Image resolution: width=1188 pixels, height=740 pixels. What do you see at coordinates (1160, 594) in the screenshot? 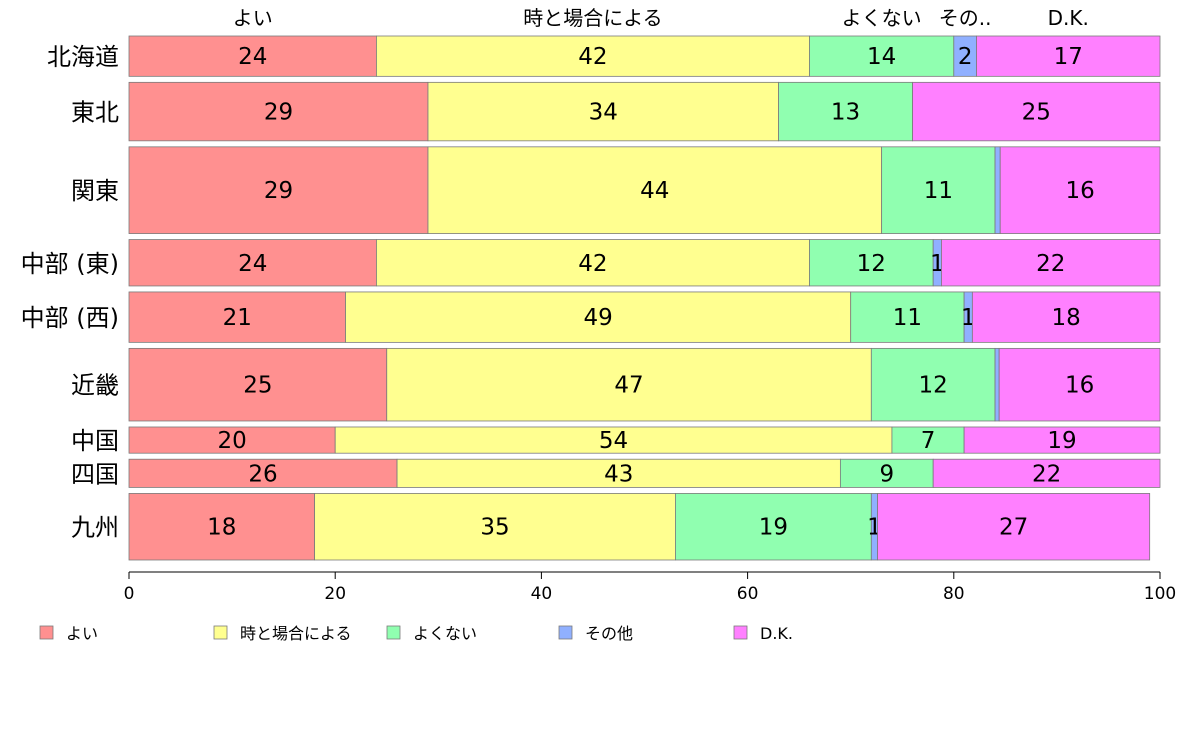
I see `x-tick-label: 100` at bounding box center [1160, 594].